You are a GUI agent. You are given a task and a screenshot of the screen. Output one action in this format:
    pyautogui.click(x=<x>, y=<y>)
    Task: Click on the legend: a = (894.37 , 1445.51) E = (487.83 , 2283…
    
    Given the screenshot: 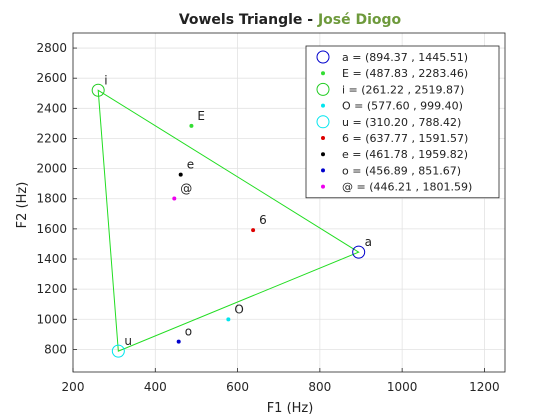 What is the action you would take?
    pyautogui.click(x=402, y=122)
    